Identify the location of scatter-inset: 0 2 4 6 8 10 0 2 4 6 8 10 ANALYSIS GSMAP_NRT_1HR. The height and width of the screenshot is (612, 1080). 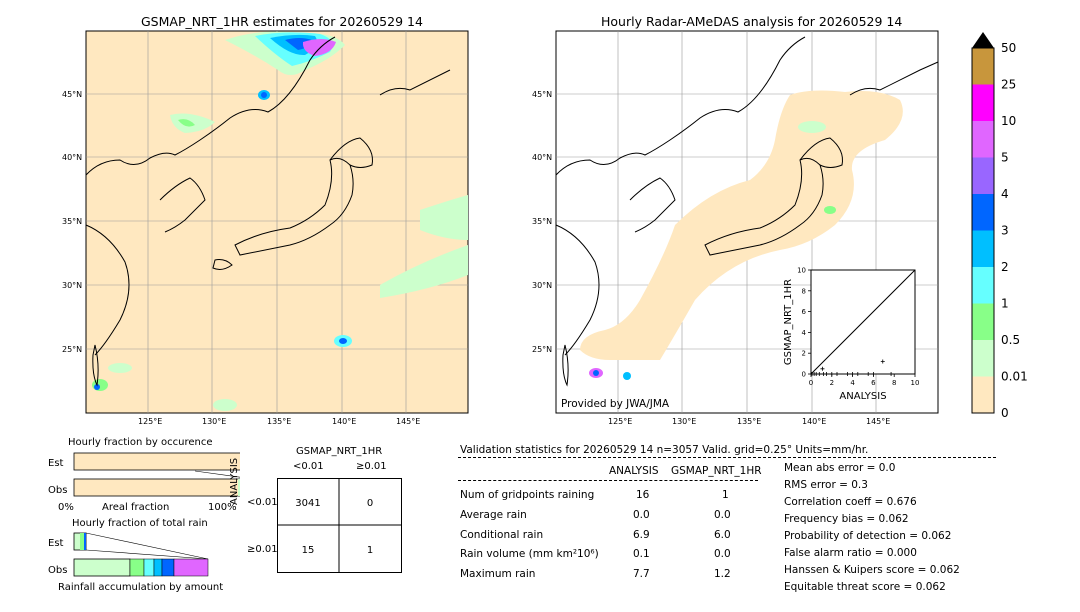
(851, 335).